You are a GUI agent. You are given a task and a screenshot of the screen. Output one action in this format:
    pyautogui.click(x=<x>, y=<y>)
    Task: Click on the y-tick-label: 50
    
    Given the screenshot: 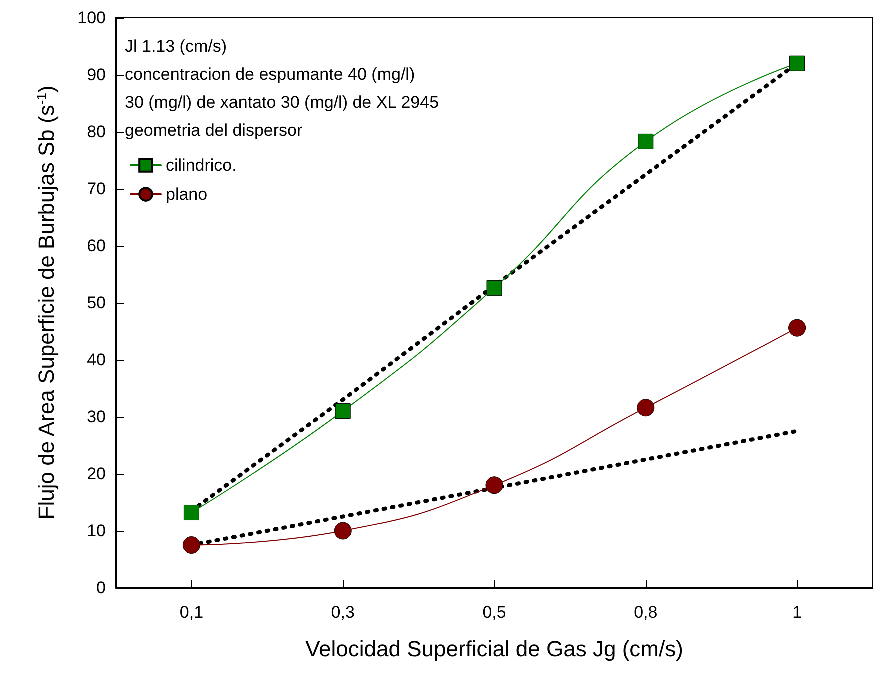 What is the action you would take?
    pyautogui.click(x=96, y=303)
    